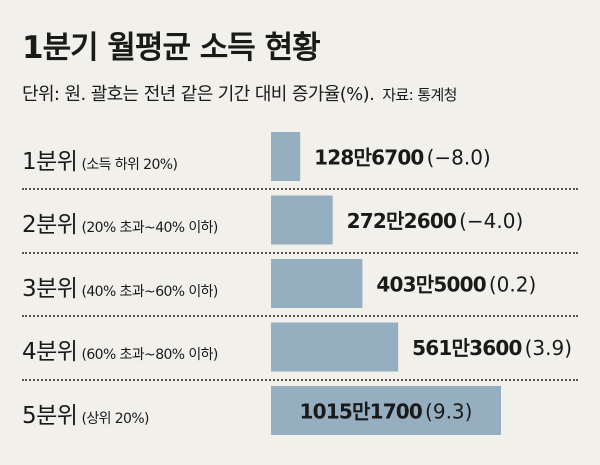  I want to click on category-label: 4분위 (60% 초과~80% 이하), so click(120, 349).